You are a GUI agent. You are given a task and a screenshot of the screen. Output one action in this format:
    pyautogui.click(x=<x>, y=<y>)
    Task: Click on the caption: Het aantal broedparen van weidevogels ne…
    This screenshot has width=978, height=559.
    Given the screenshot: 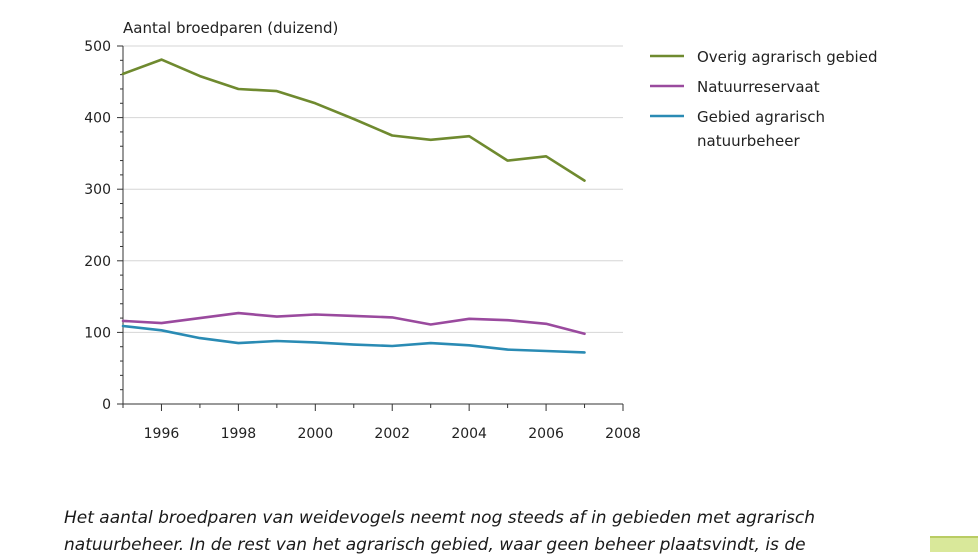 What is the action you would take?
    pyautogui.click(x=504, y=532)
    